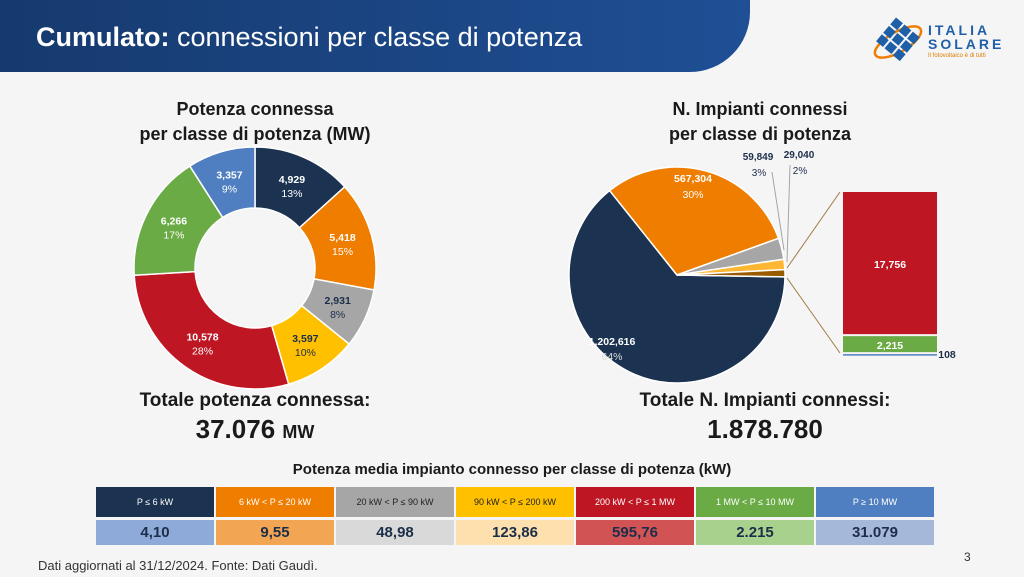 The width and height of the screenshot is (1024, 577). What do you see at coordinates (275, 532) in the screenshot?
I see `table-value-cell: 9,55` at bounding box center [275, 532].